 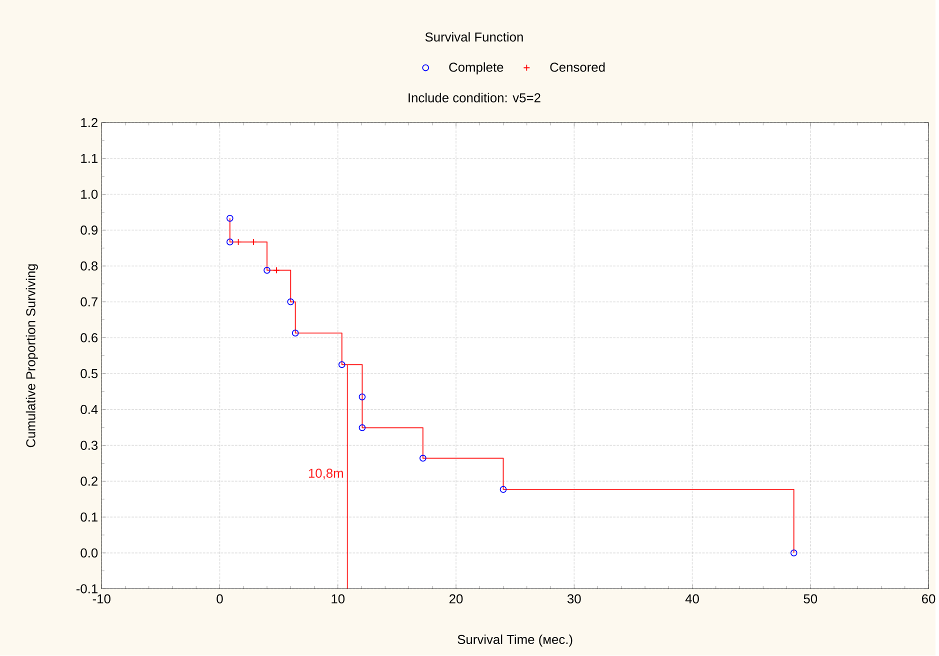 What do you see at coordinates (89, 338) in the screenshot?
I see `y-tick-label: 0.6` at bounding box center [89, 338].